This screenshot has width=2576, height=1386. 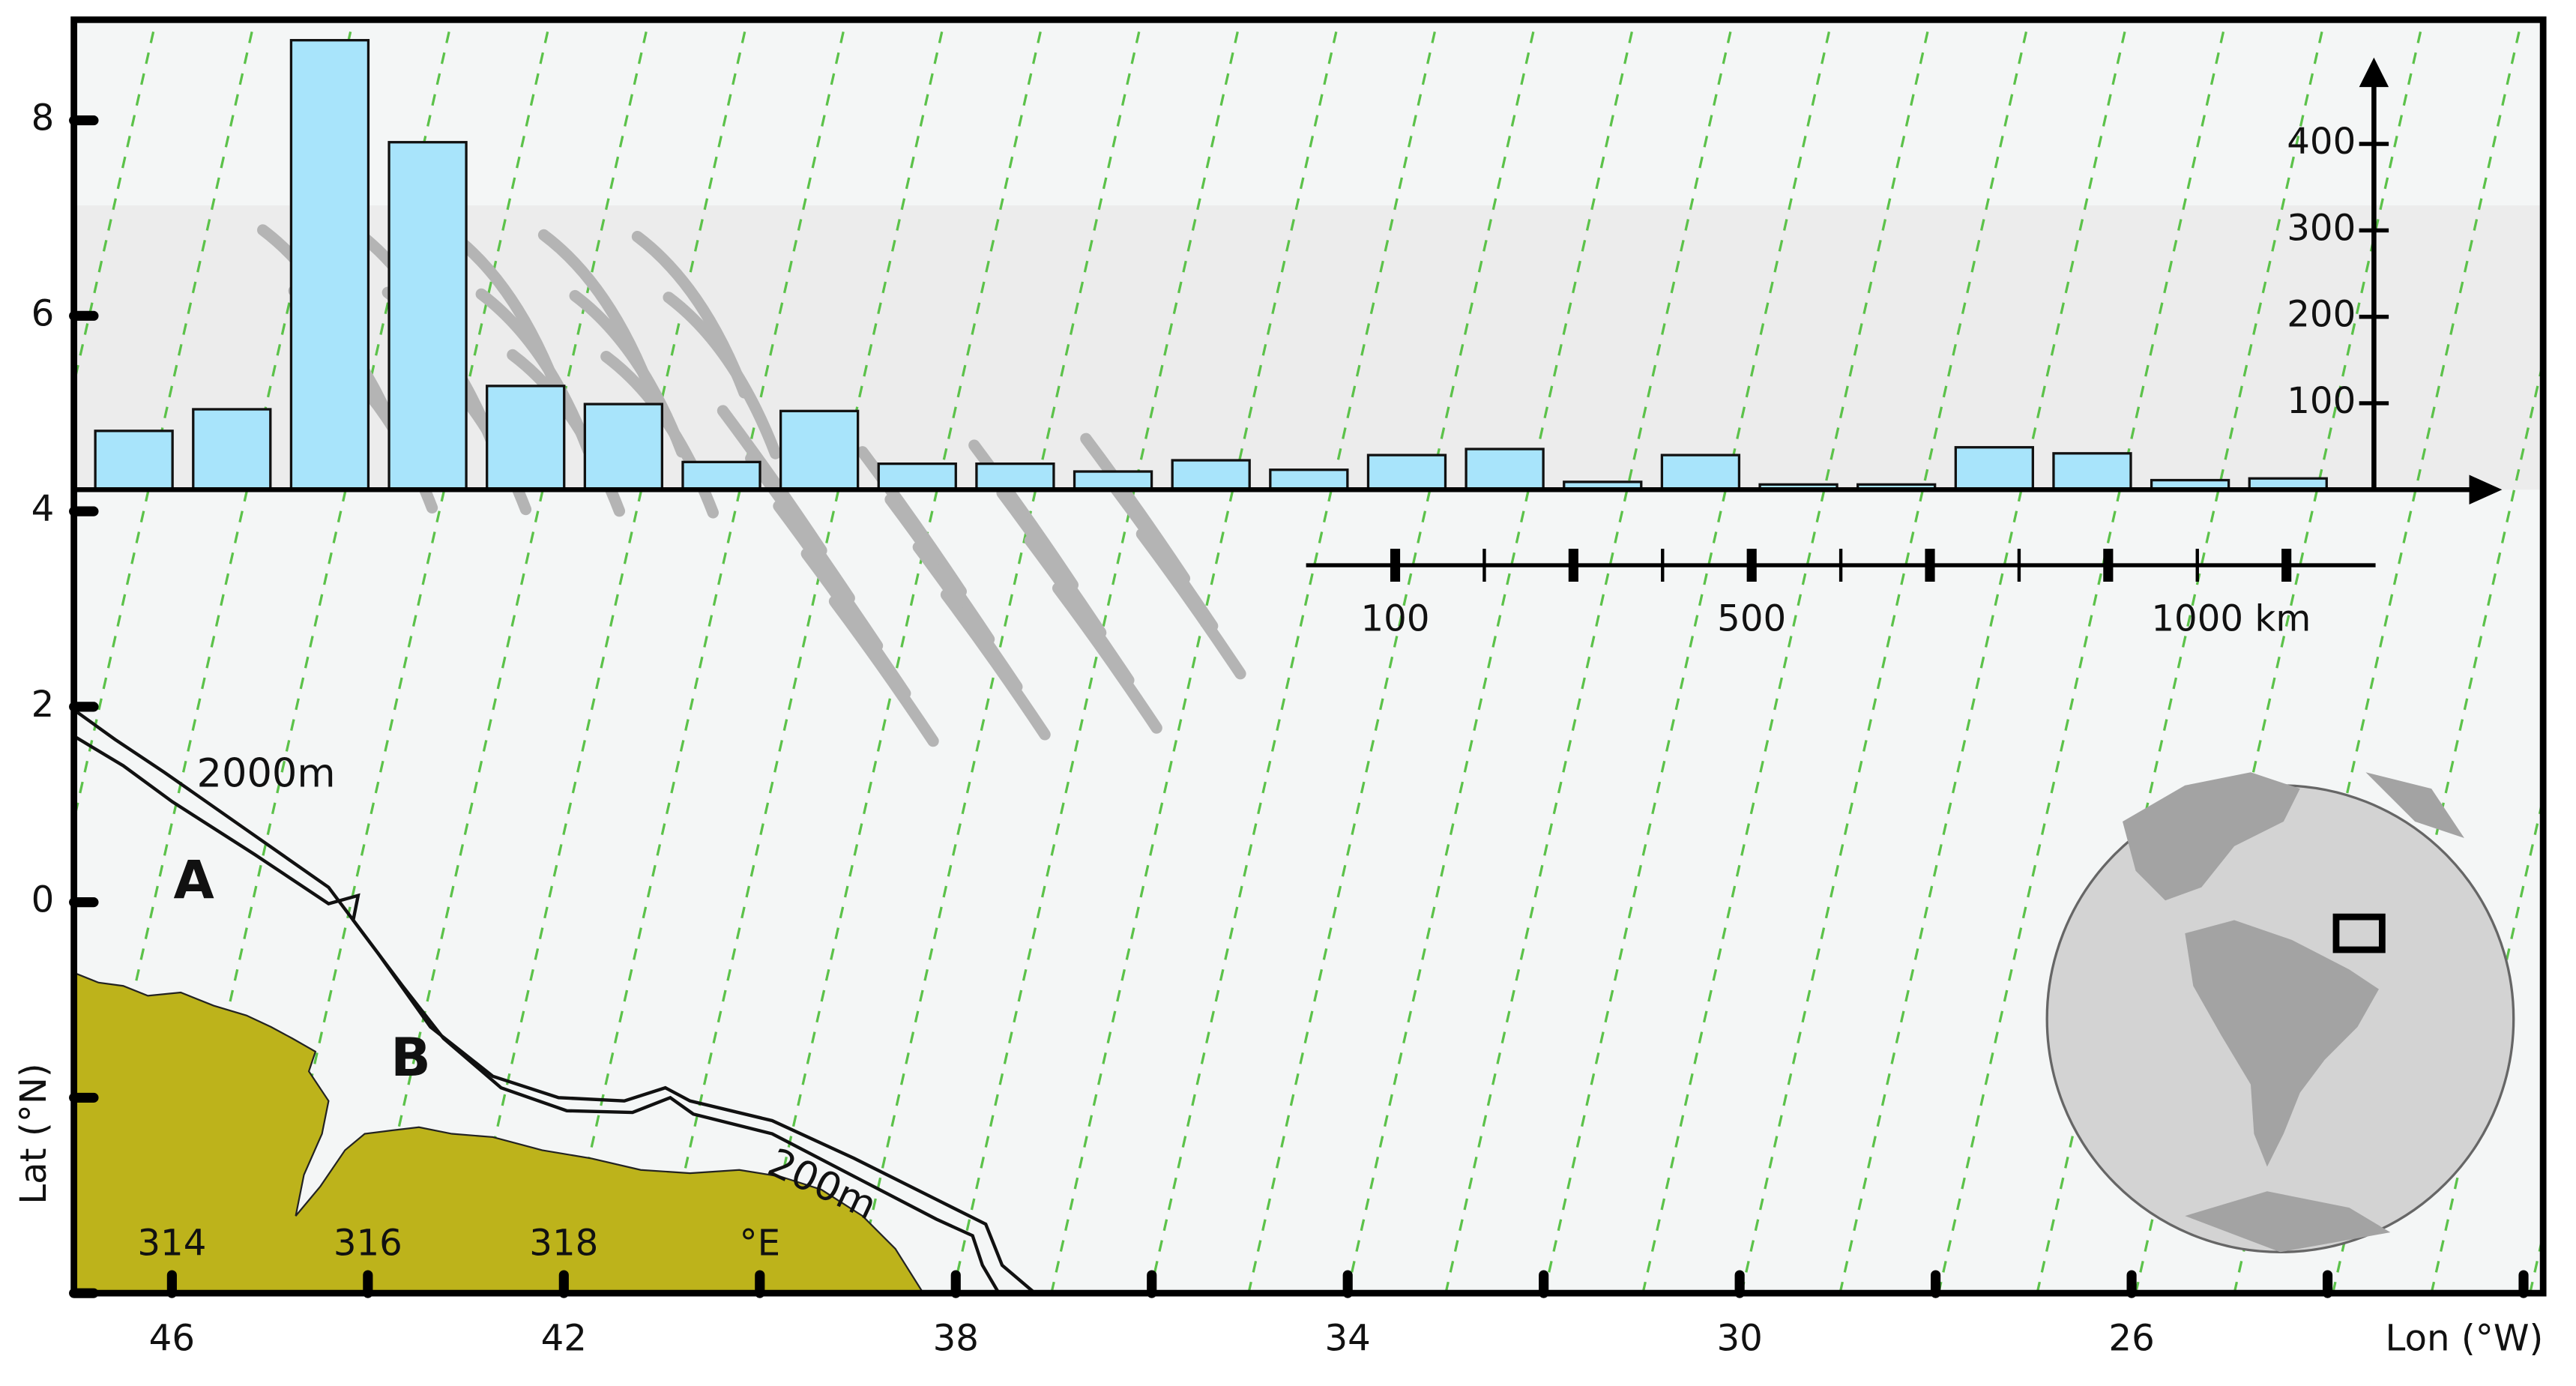 What do you see at coordinates (34, 1134) in the screenshot?
I see `y-axis-label: Lat (°N)` at bounding box center [34, 1134].